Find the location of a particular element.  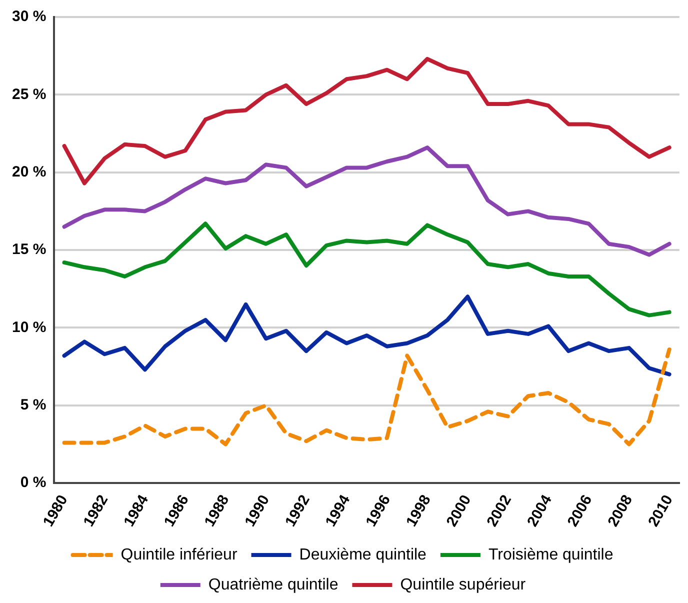

y-tick-label: 30 % is located at coordinates (29, 17).